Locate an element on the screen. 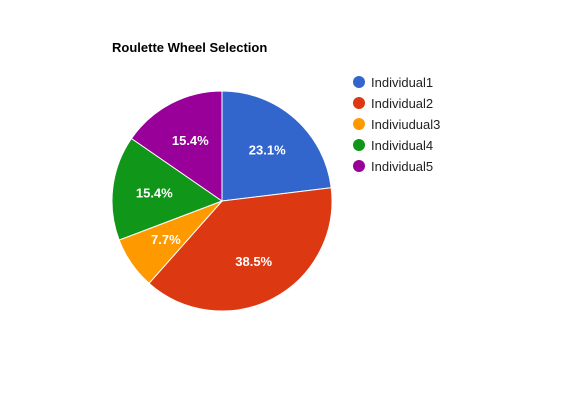 Image resolution: width=580 pixels, height=400 pixels. legend-label: Indiviudual3 is located at coordinates (405, 124).